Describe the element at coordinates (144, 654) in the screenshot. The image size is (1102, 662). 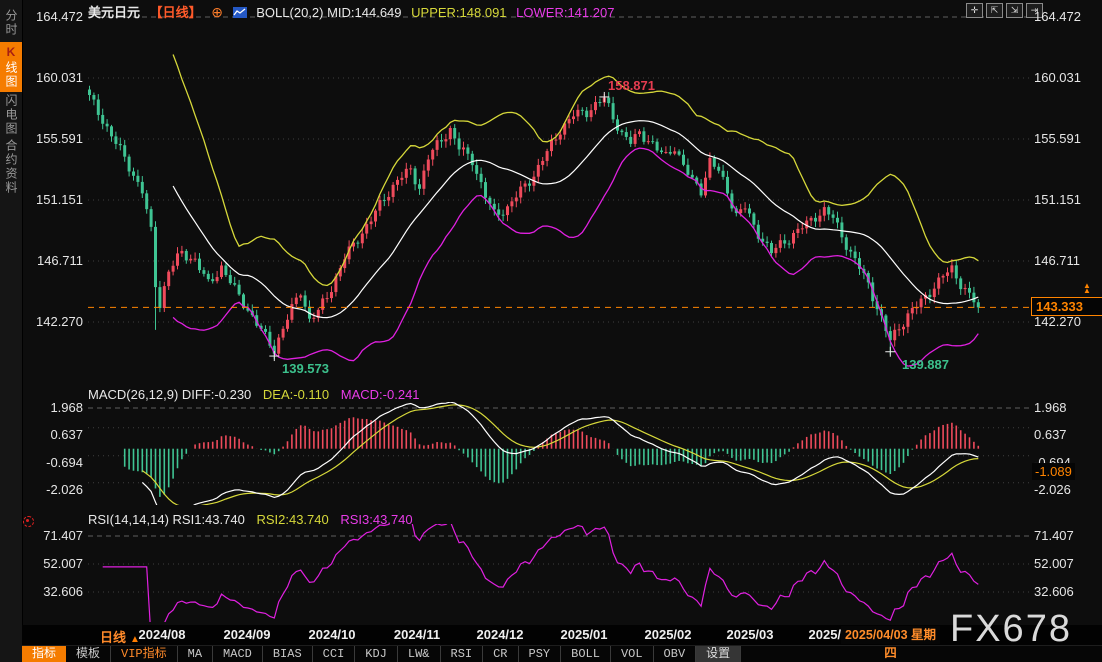
I see `toolbar-item-VIP指标: VIP指标` at that location.